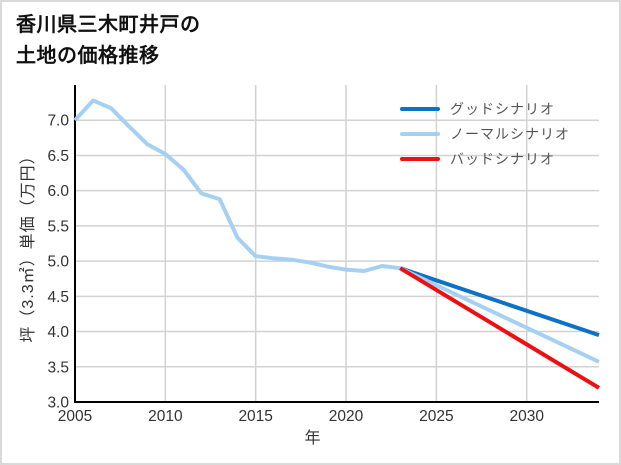  What do you see at coordinates (502, 108) in the screenshot?
I see `legend-label-good-scenario: グッドシナリオ` at bounding box center [502, 108].